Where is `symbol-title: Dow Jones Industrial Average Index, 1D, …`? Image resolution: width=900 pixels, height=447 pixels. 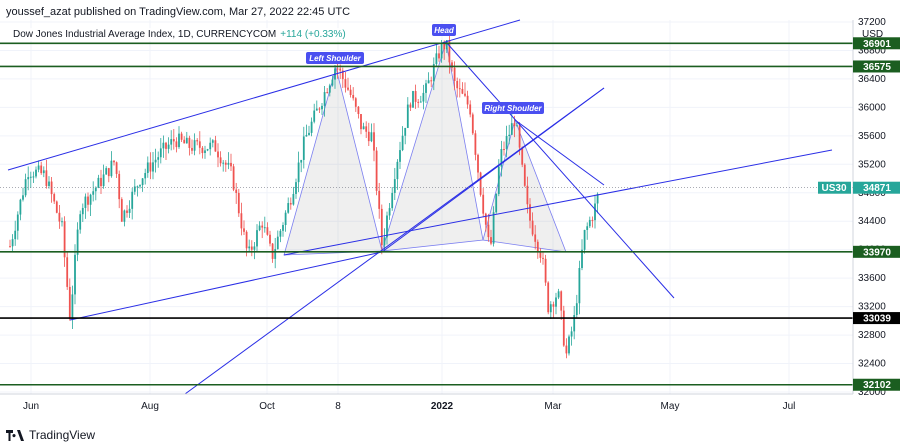
symbol-title: Dow Jones Industrial Average Index, 1D, … is located at coordinates (145, 34).